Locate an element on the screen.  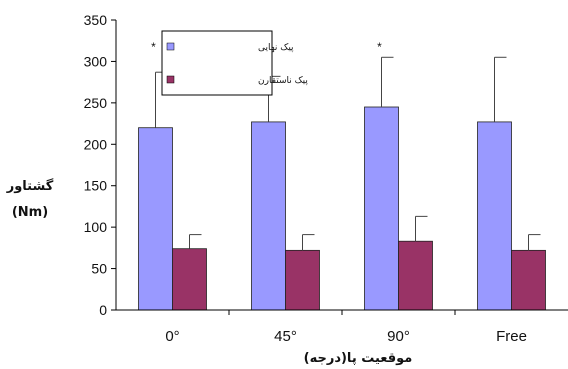
y-tick-label: 250 is located at coordinates (96, 103).